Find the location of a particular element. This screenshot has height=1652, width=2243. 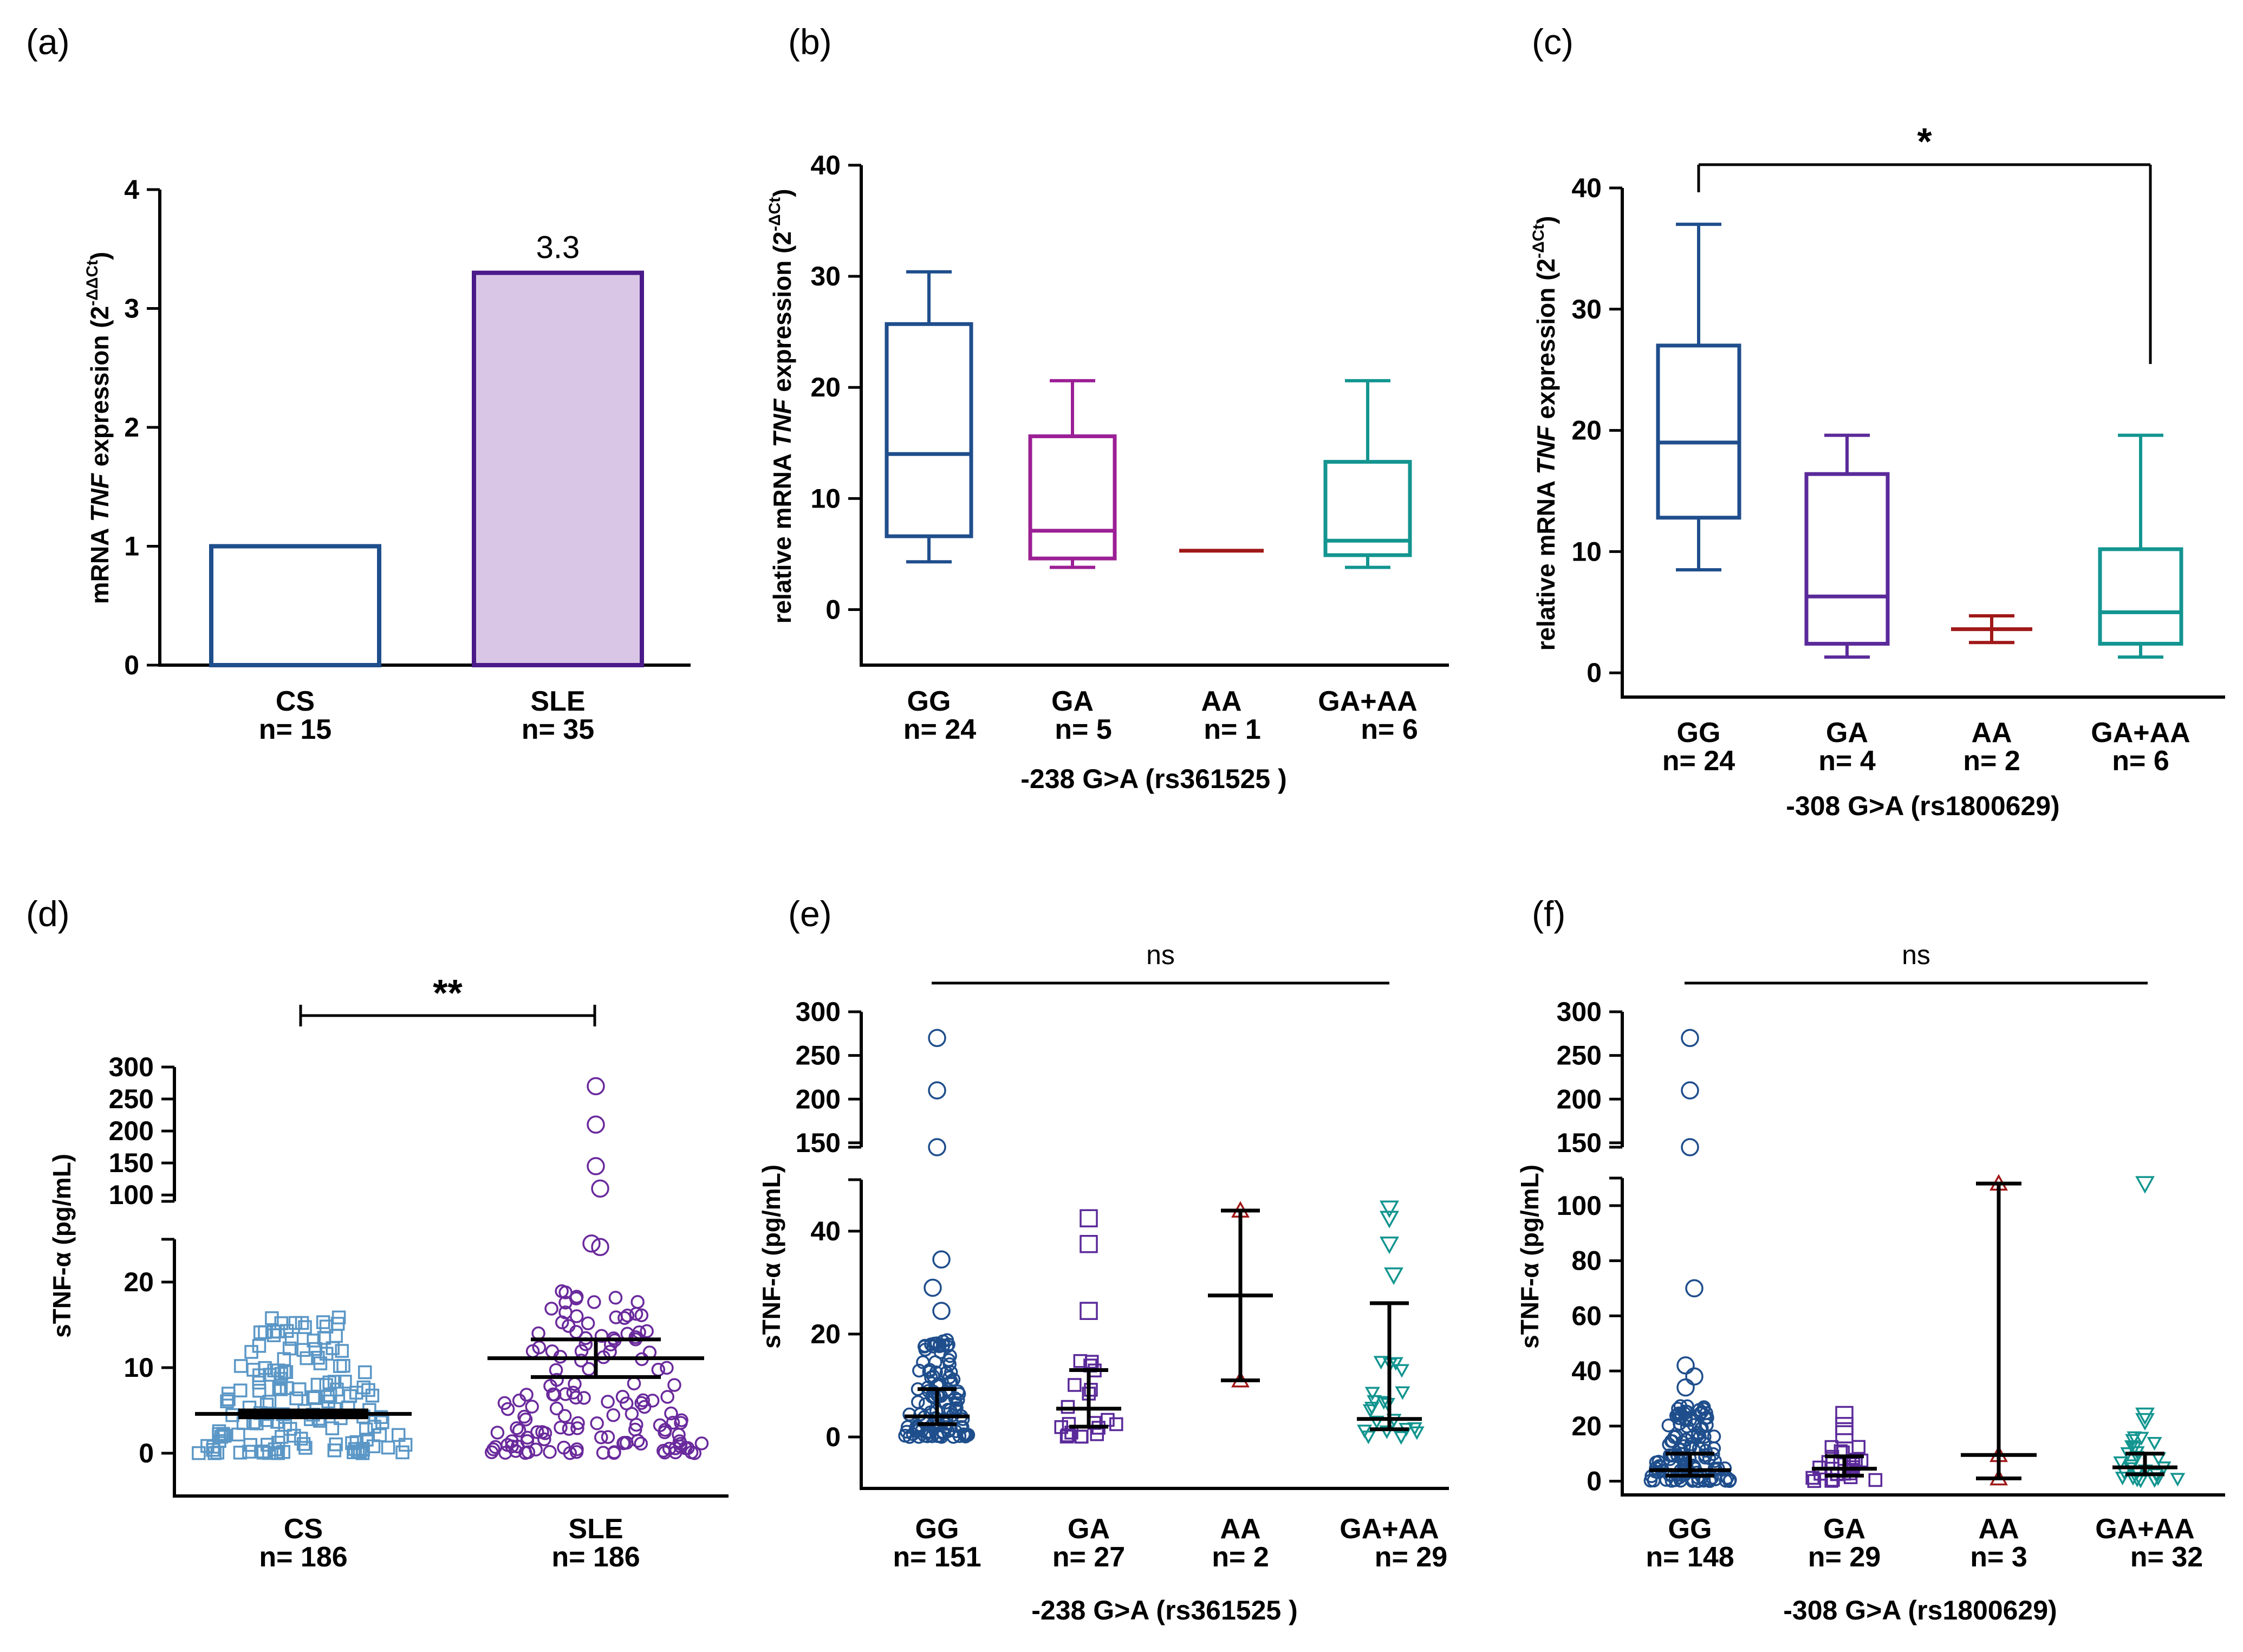

panel-label-b: (b) is located at coordinates (810, 42).